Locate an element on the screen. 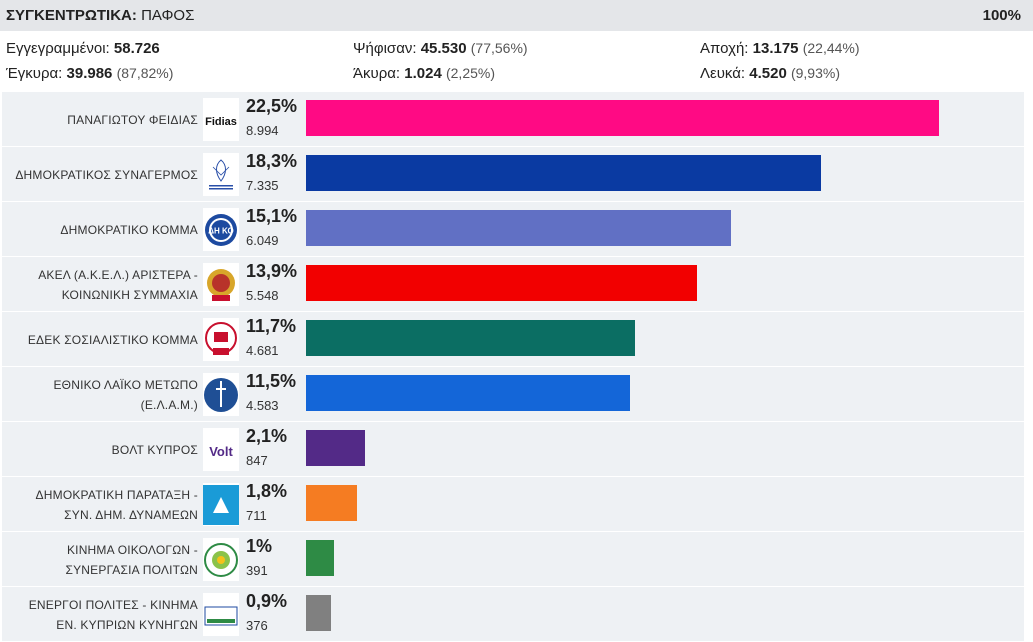  stat-abstention: Αποχή: 13.175 (22,44%) is located at coordinates (780, 48).